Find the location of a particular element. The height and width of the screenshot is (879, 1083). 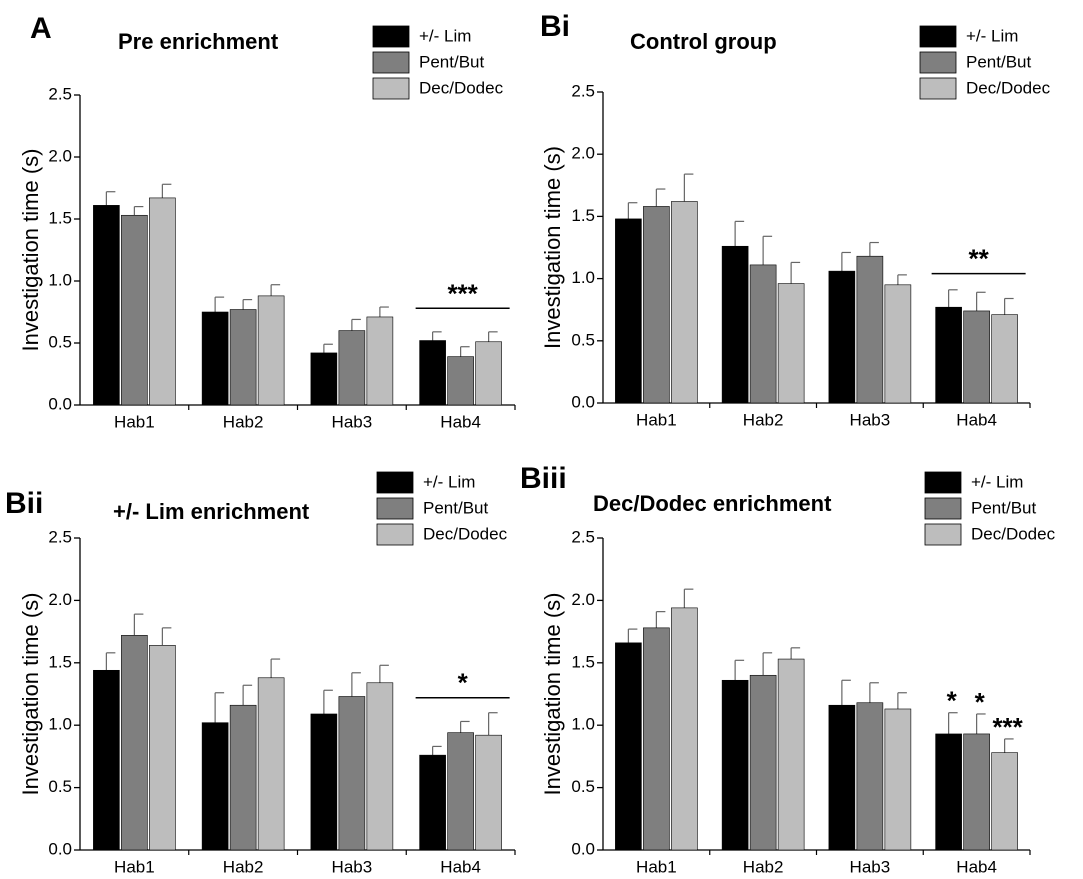

panel-label: Bi is located at coordinates (555, 26).